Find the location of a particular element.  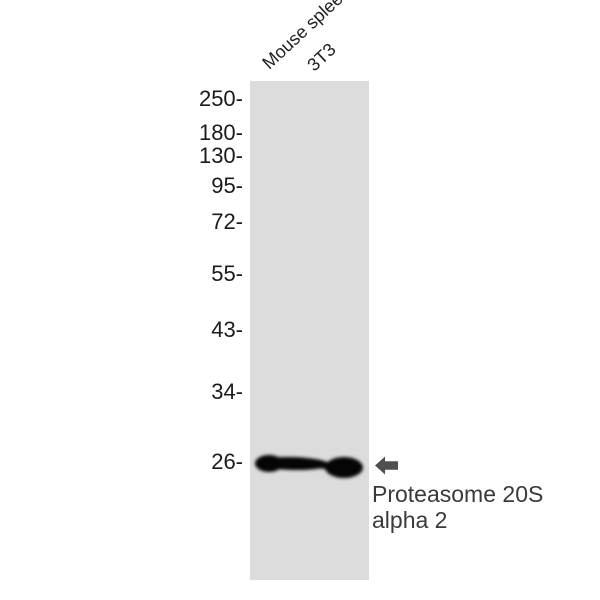

mw-marker-130: 130- is located at coordinates (220, 155).